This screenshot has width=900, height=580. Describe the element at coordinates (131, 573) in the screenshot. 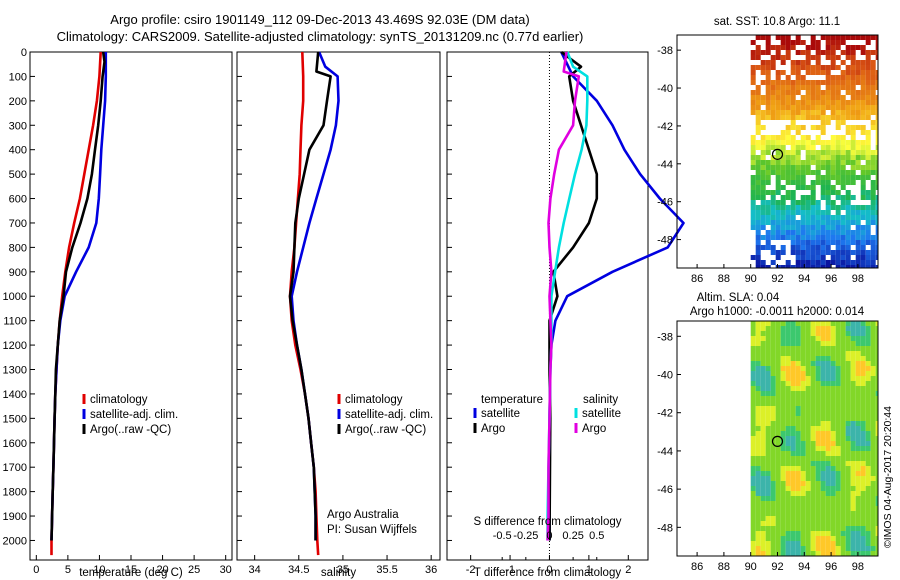

I see `x-axis-label: temperature (deg C)` at that location.